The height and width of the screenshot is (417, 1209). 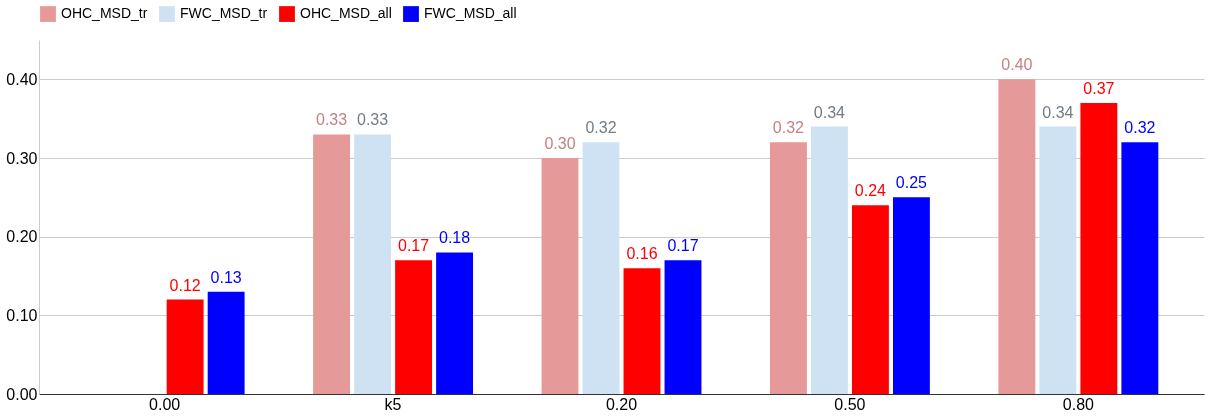 I want to click on legend-label: OHC_MSD_all, so click(x=346, y=13).